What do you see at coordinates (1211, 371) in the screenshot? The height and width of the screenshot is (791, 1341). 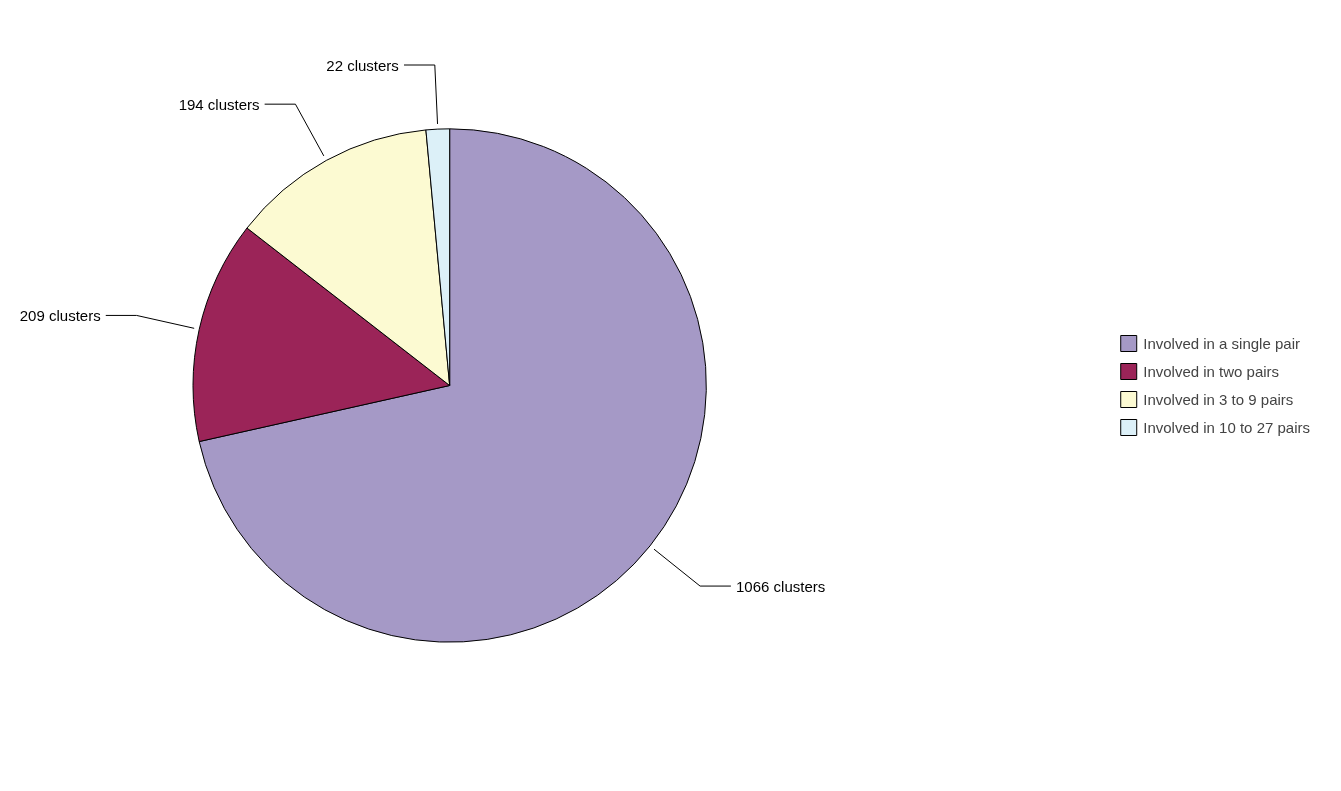 I see `legend-label: Involved in two pairs` at bounding box center [1211, 371].